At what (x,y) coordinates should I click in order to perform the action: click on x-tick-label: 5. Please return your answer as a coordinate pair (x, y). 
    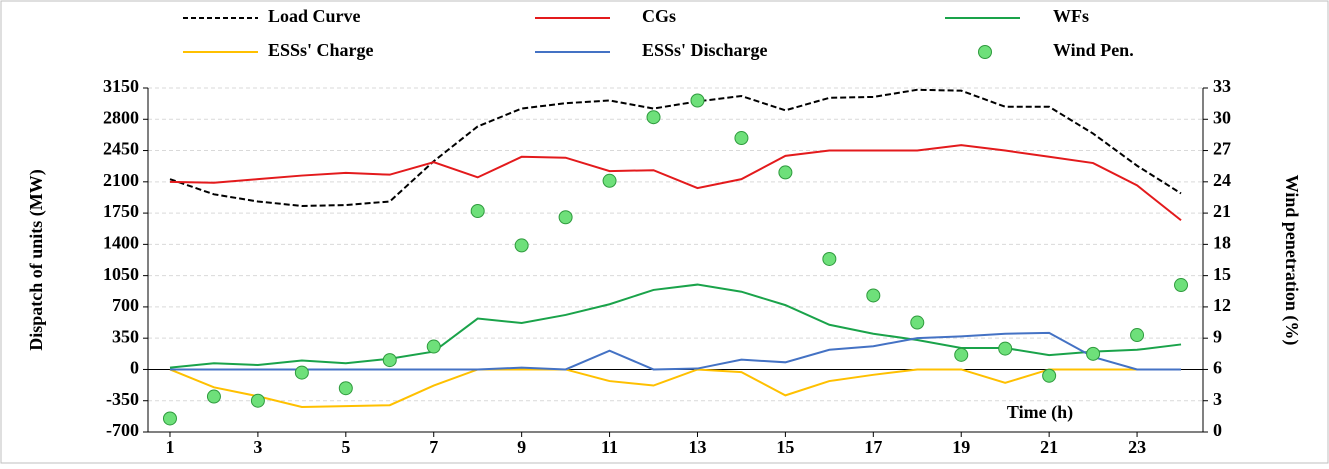
    Looking at the image, I should click on (345, 447).